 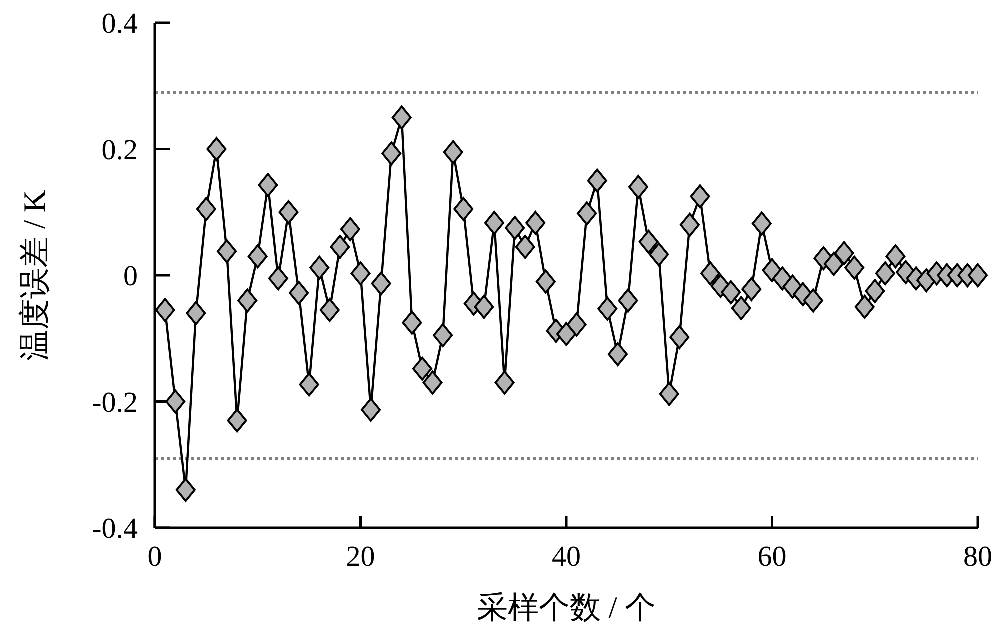 I want to click on x-tick-label: 60, so click(x=772, y=557).